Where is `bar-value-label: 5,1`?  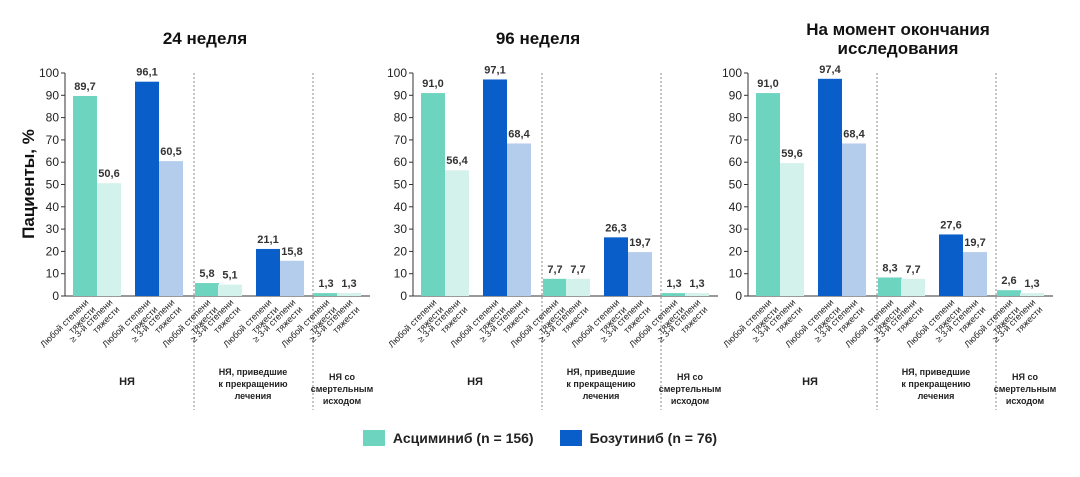 bar-value-label: 5,1 is located at coordinates (229, 276).